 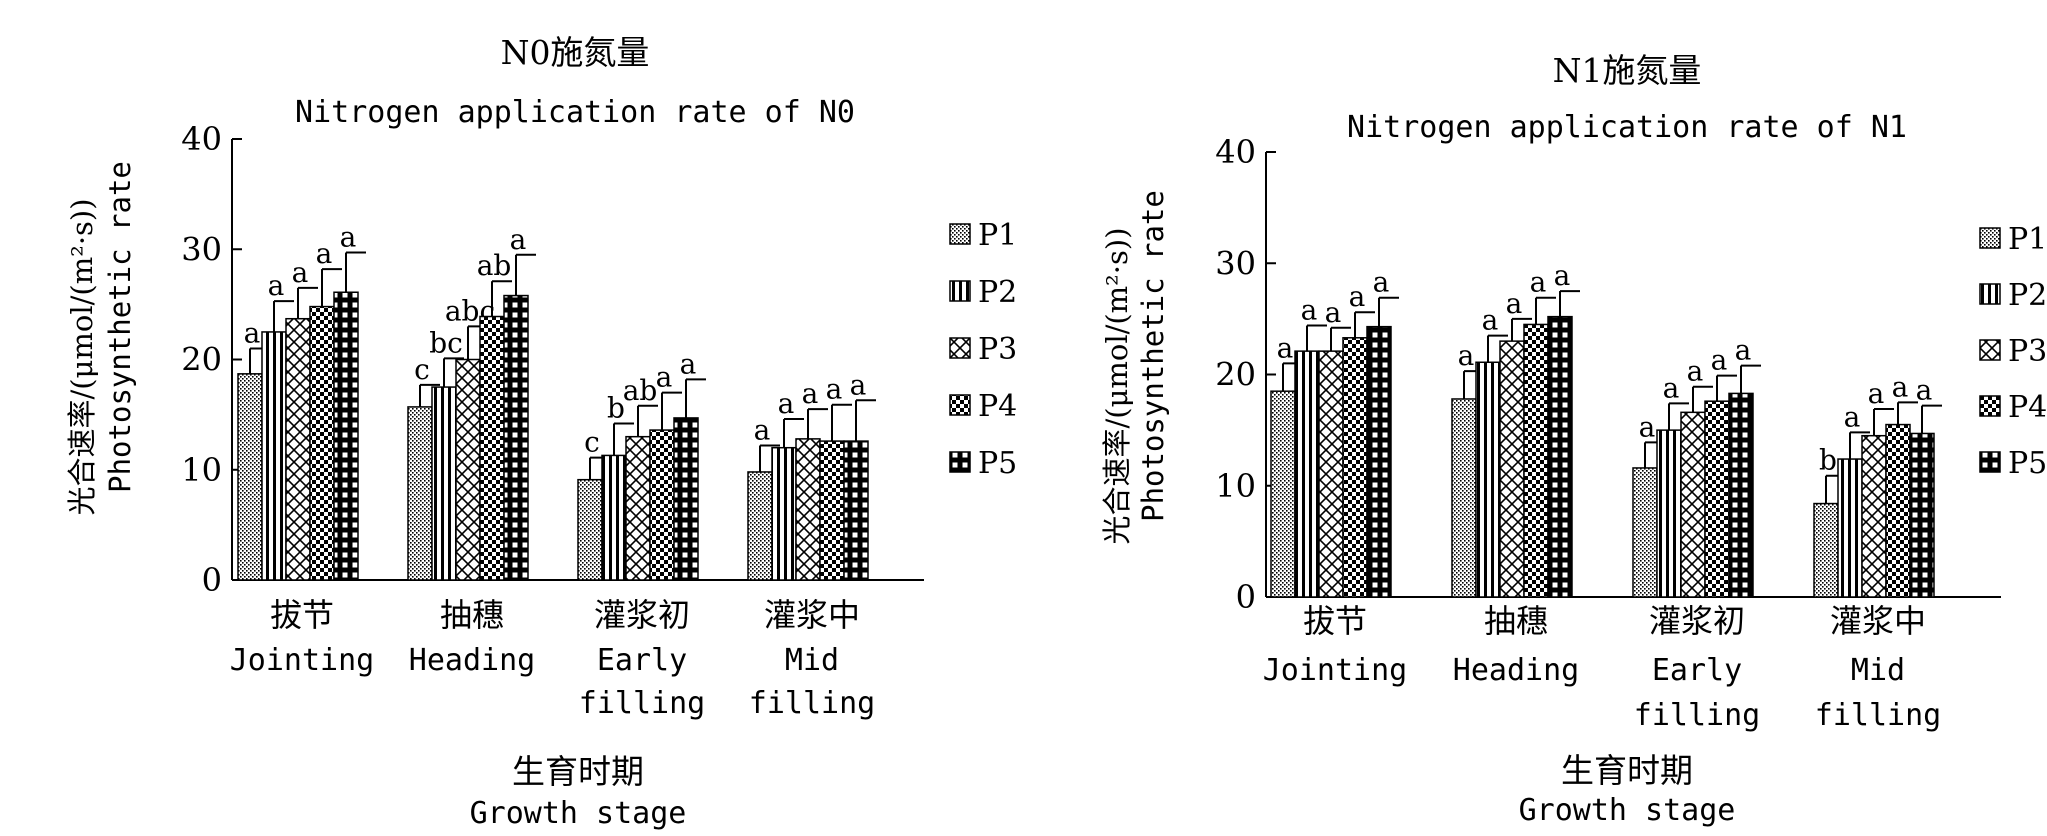 What do you see at coordinates (446, 342) in the screenshot?
I see `significance-letter: bc` at bounding box center [446, 342].